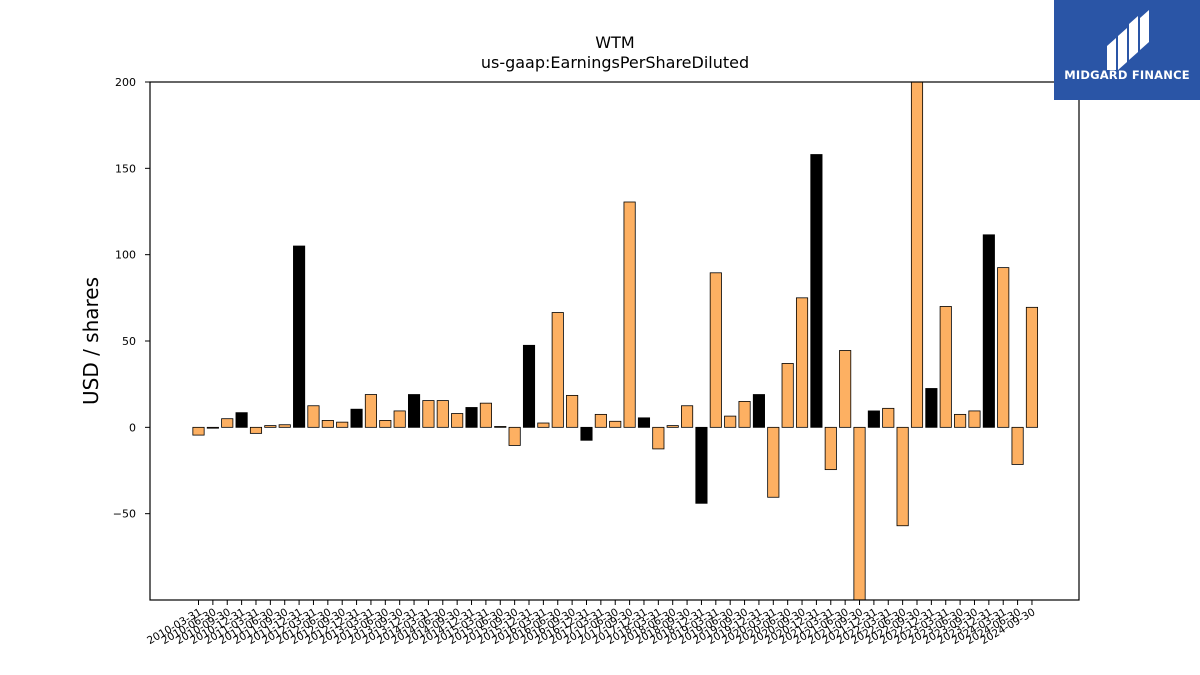 The image size is (1200, 675). Describe the element at coordinates (614, 42) in the screenshot. I see `chart-title: WTM` at that location.